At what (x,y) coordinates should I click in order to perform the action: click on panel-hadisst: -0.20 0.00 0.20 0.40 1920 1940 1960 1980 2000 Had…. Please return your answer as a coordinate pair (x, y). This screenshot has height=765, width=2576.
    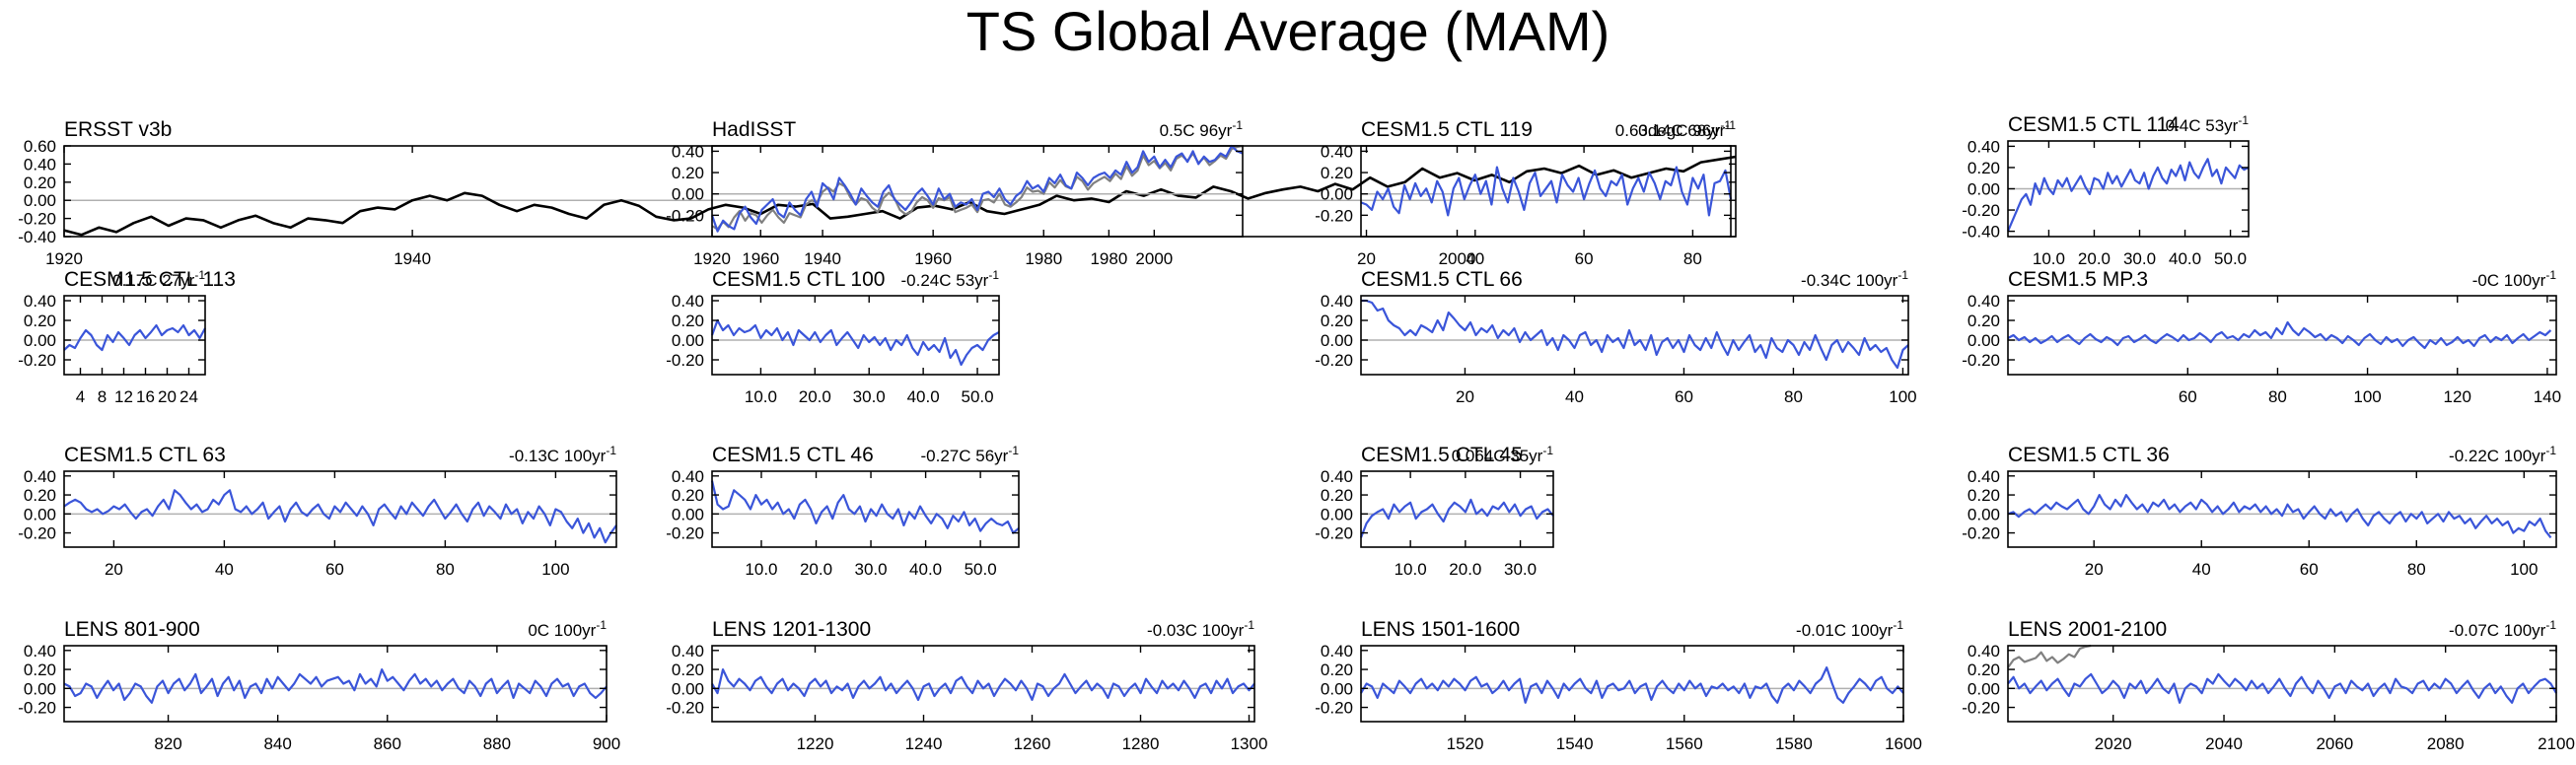
    Looking at the image, I should click on (955, 193).